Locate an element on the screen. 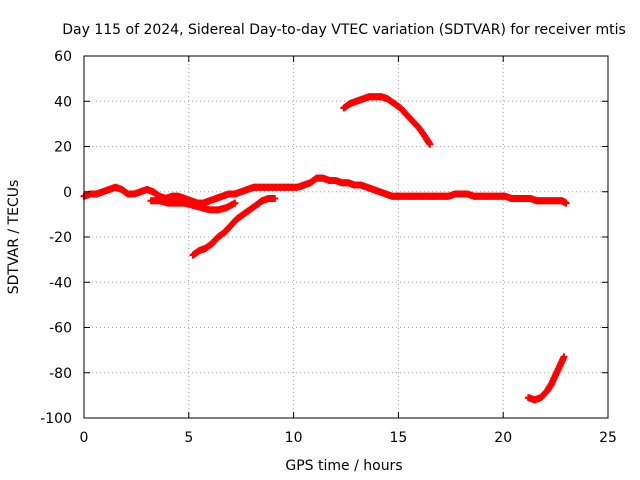  series-upper-arc-segment is located at coordinates (387, 120).